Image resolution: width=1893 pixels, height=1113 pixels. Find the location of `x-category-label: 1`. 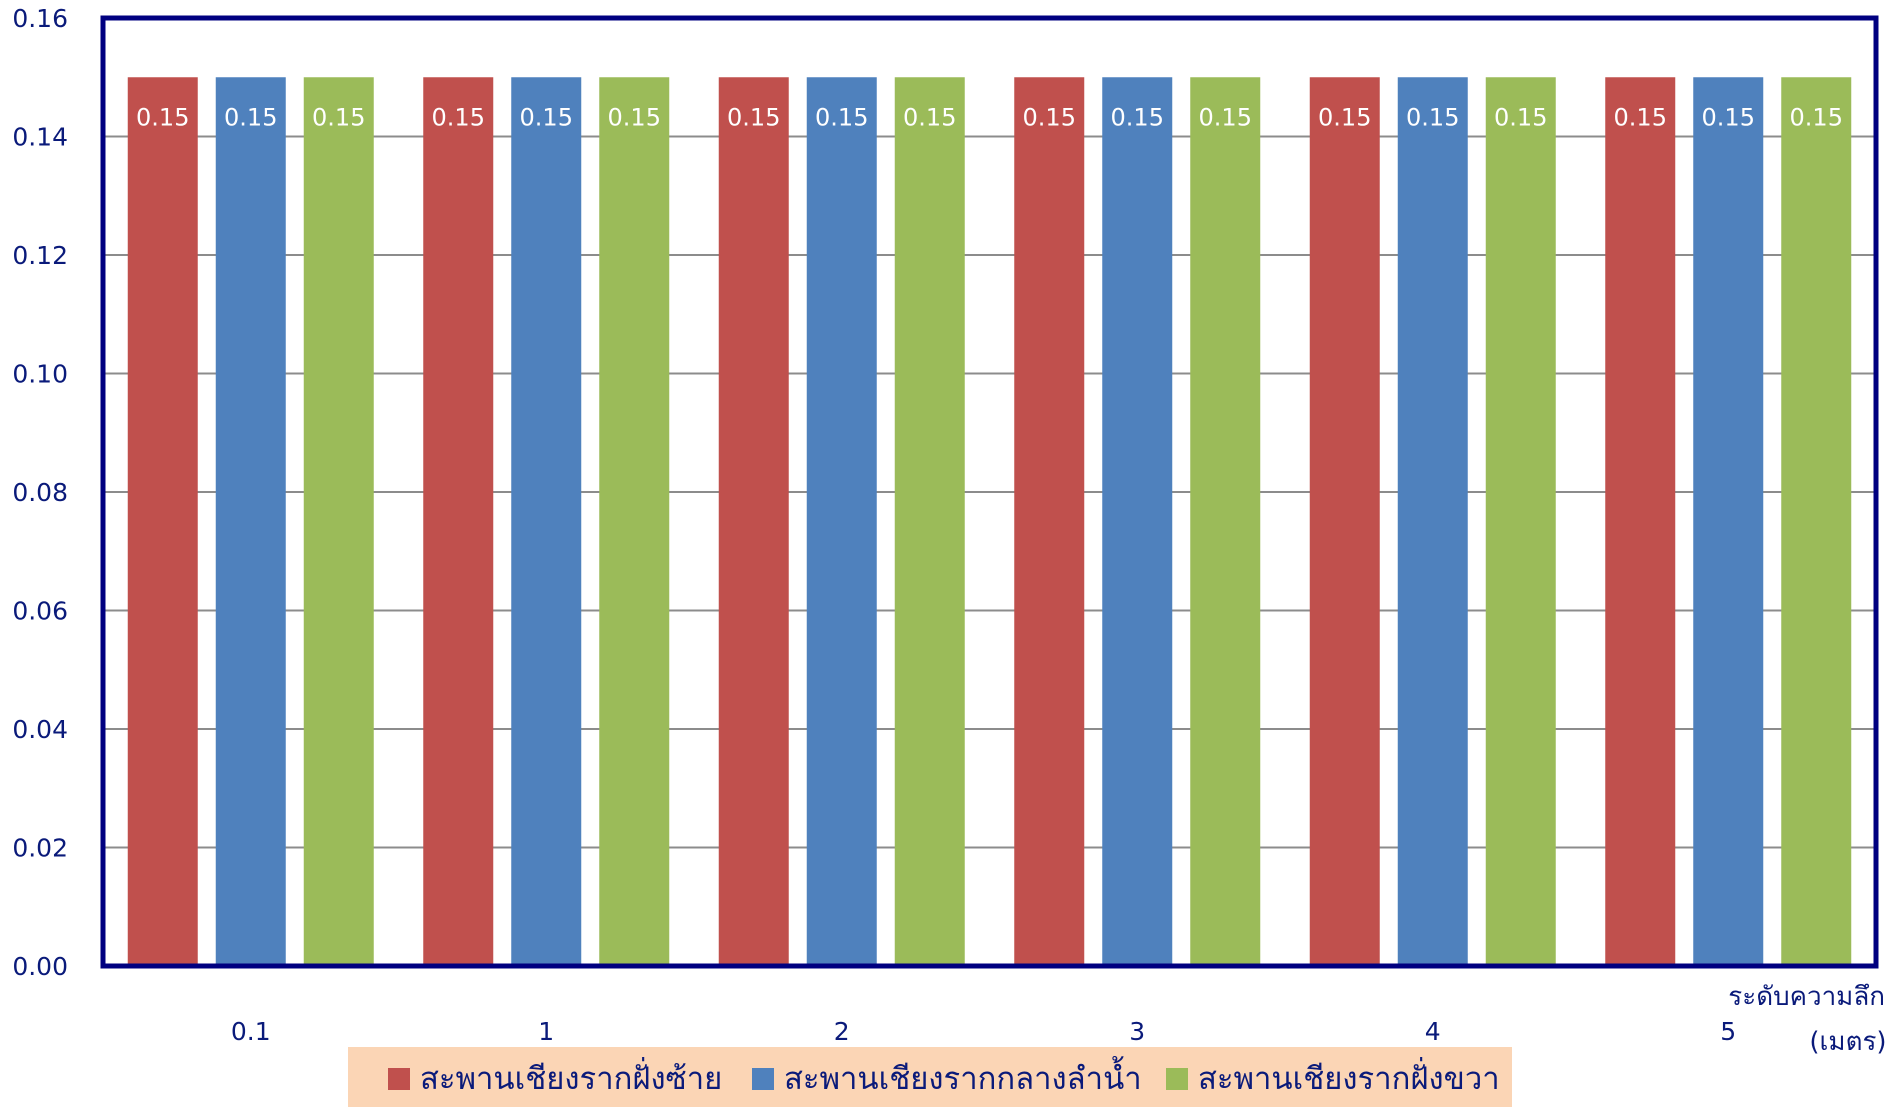

x-category-label: 1 is located at coordinates (546, 1031).